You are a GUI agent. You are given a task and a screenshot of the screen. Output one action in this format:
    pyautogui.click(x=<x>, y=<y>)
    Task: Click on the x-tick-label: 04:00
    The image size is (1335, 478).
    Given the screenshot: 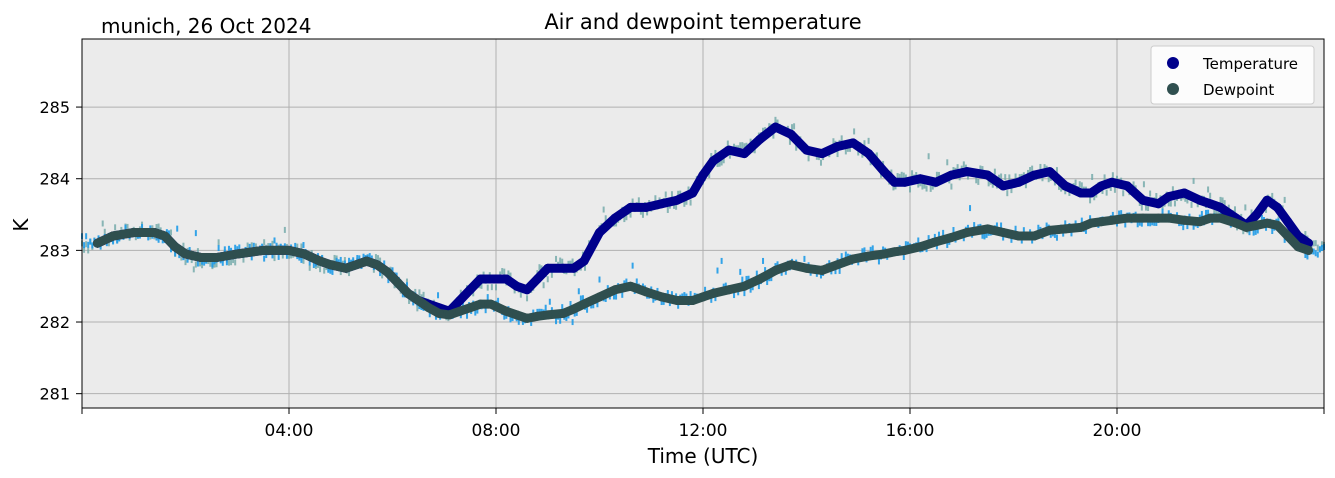 What is the action you would take?
    pyautogui.click(x=289, y=431)
    